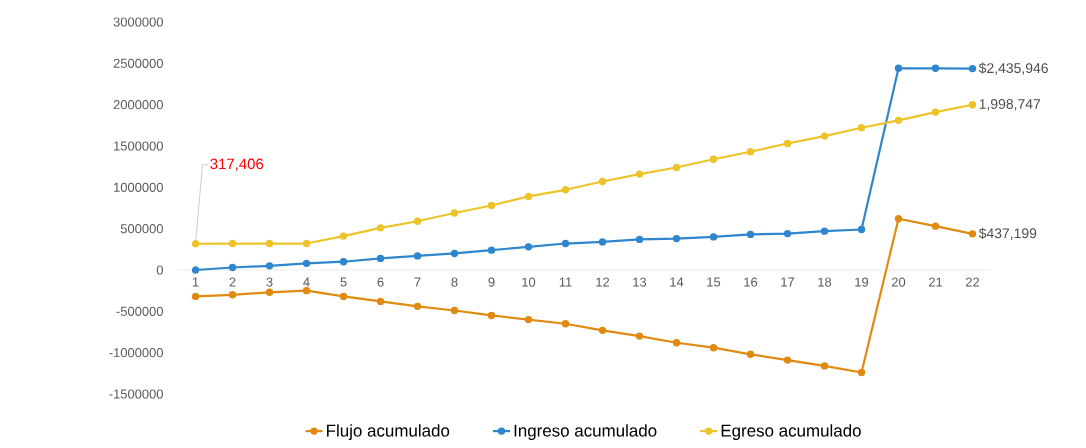 The height and width of the screenshot is (448, 1086). Describe the element at coordinates (788, 282) in the screenshot. I see `x-tick-label: 17` at that location.